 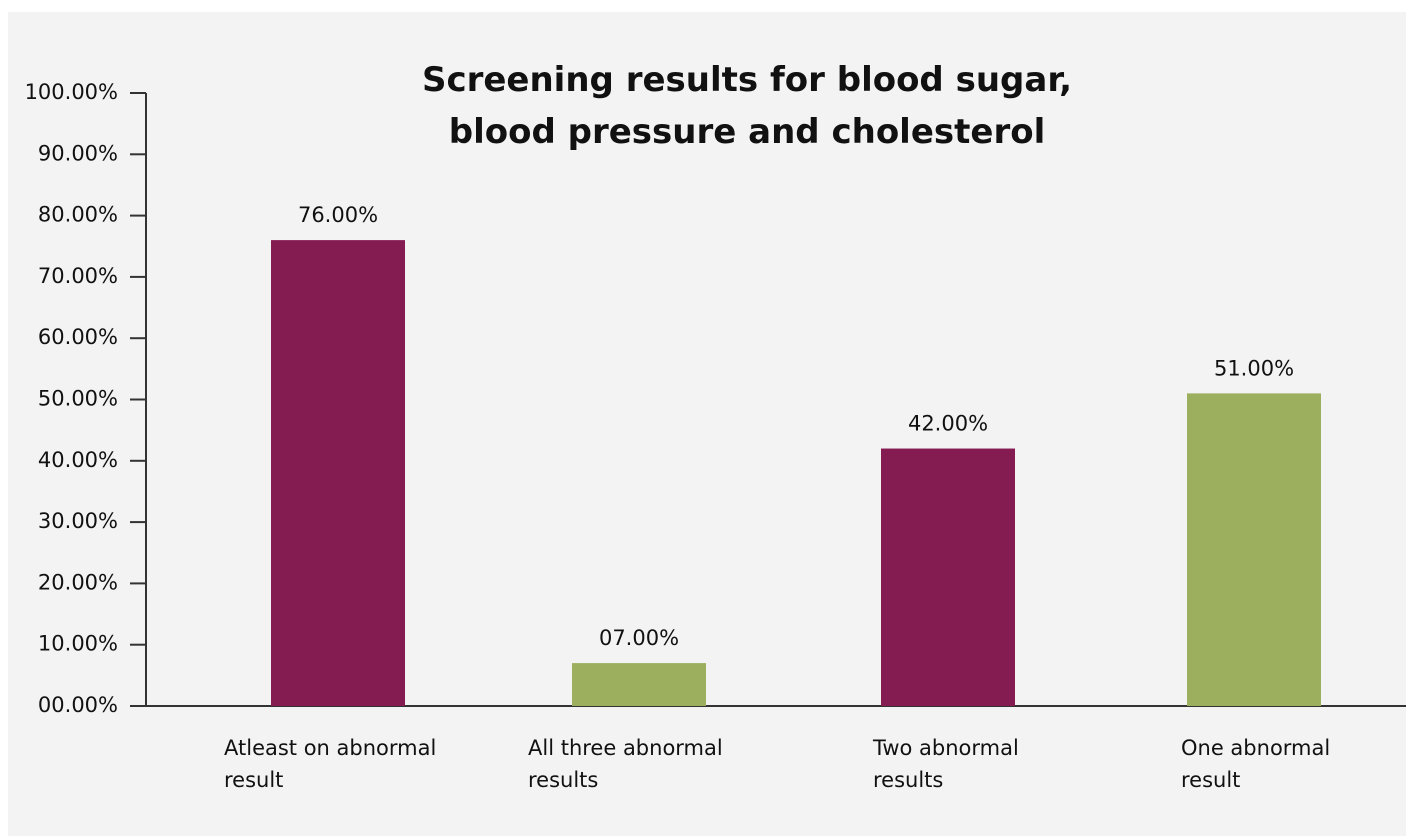 What do you see at coordinates (78, 399) in the screenshot?
I see `y-tick-label: 50.00%` at bounding box center [78, 399].